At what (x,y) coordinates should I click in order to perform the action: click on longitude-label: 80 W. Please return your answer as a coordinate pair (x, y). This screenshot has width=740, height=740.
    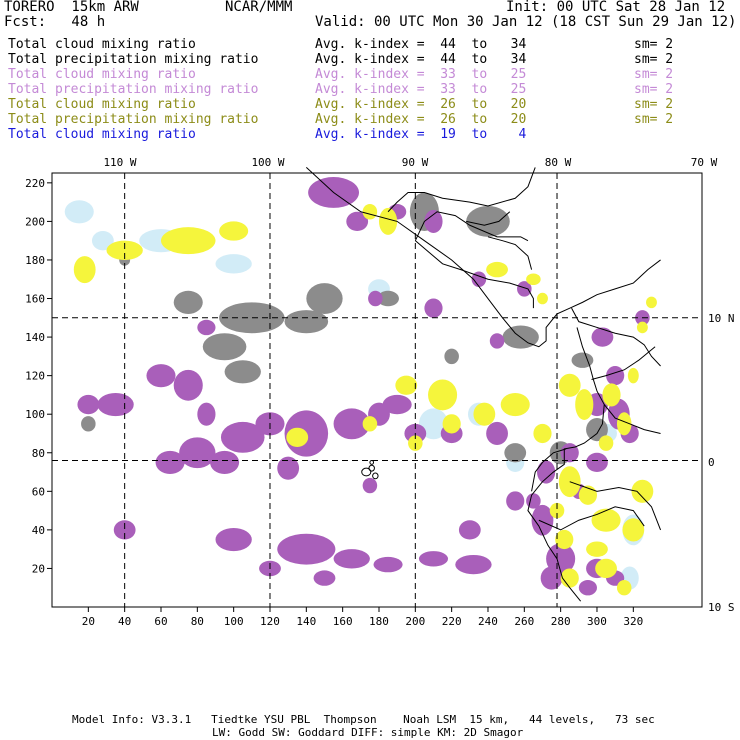
    Looking at the image, I should click on (558, 162).